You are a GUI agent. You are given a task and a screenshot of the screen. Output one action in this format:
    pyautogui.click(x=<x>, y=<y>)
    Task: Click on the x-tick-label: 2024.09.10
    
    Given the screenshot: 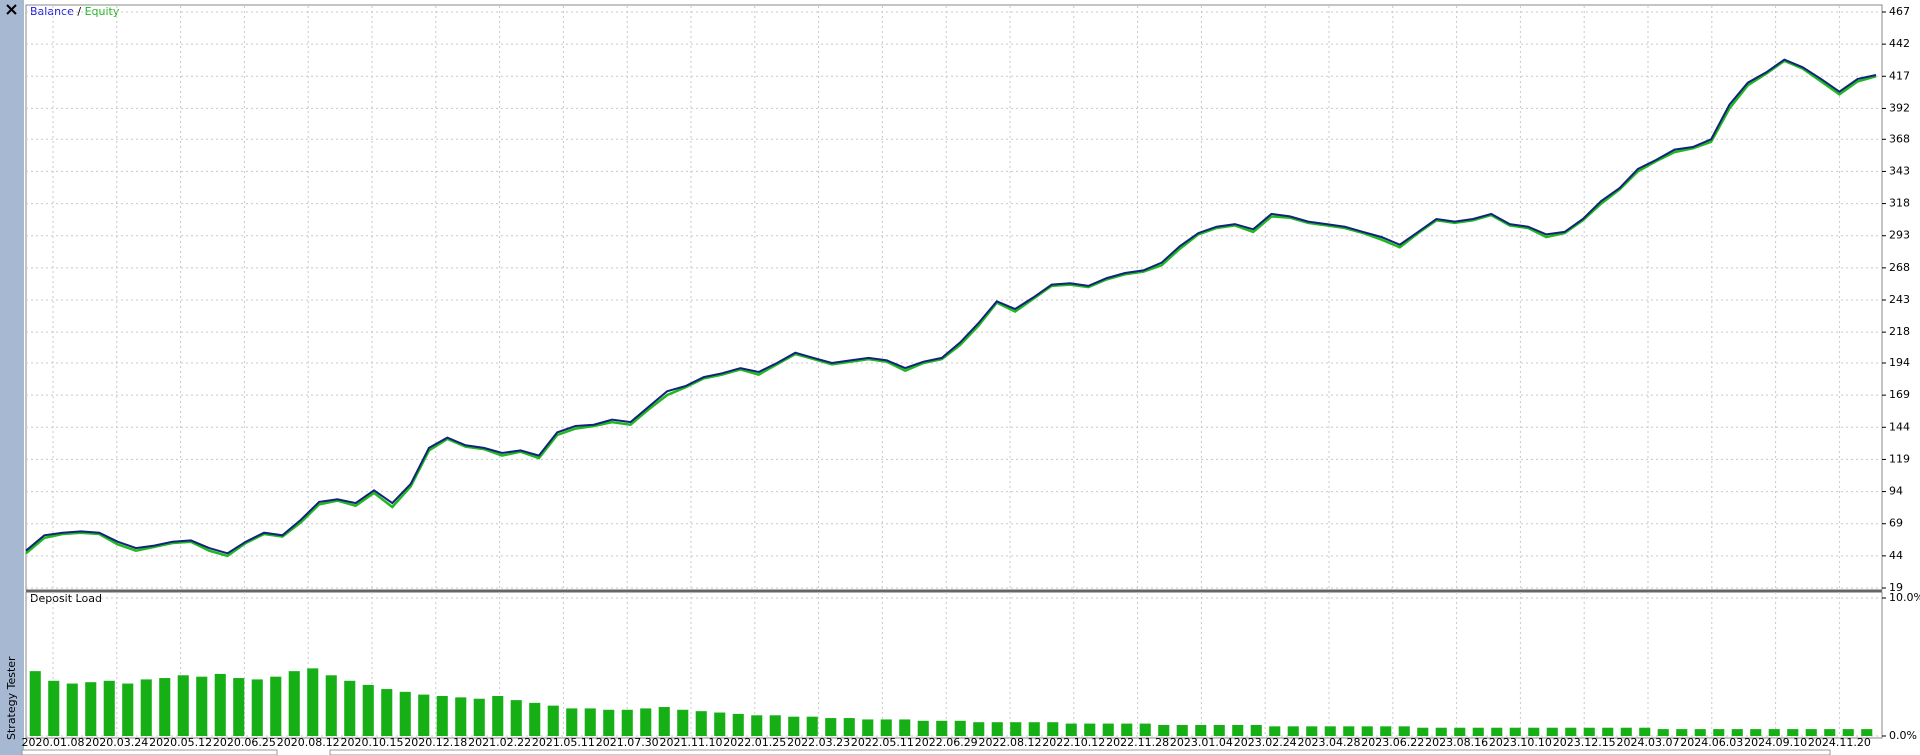 What is the action you would take?
    pyautogui.click(x=1775, y=742)
    